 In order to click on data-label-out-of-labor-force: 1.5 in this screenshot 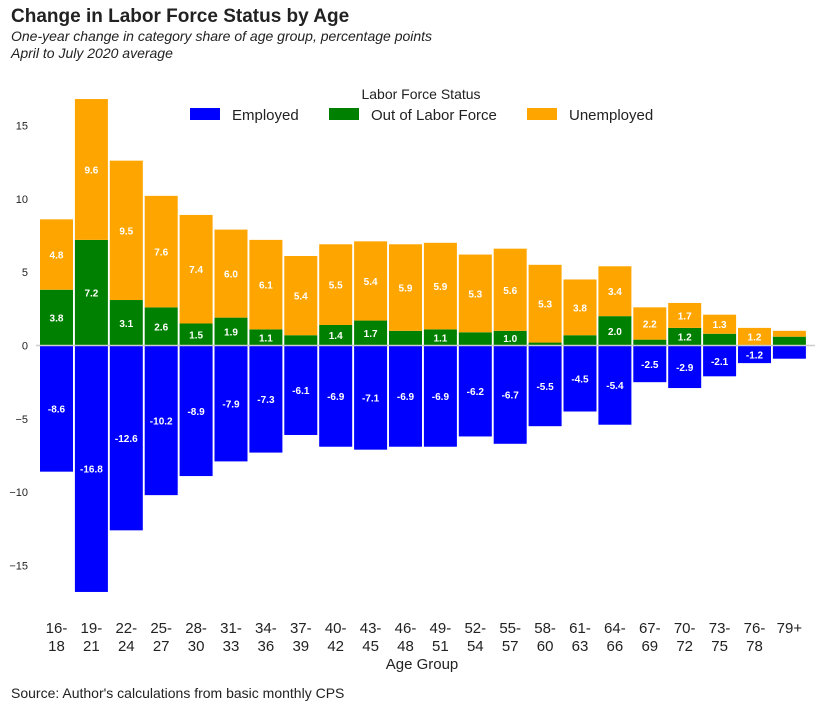, I will do `click(196, 335)`.